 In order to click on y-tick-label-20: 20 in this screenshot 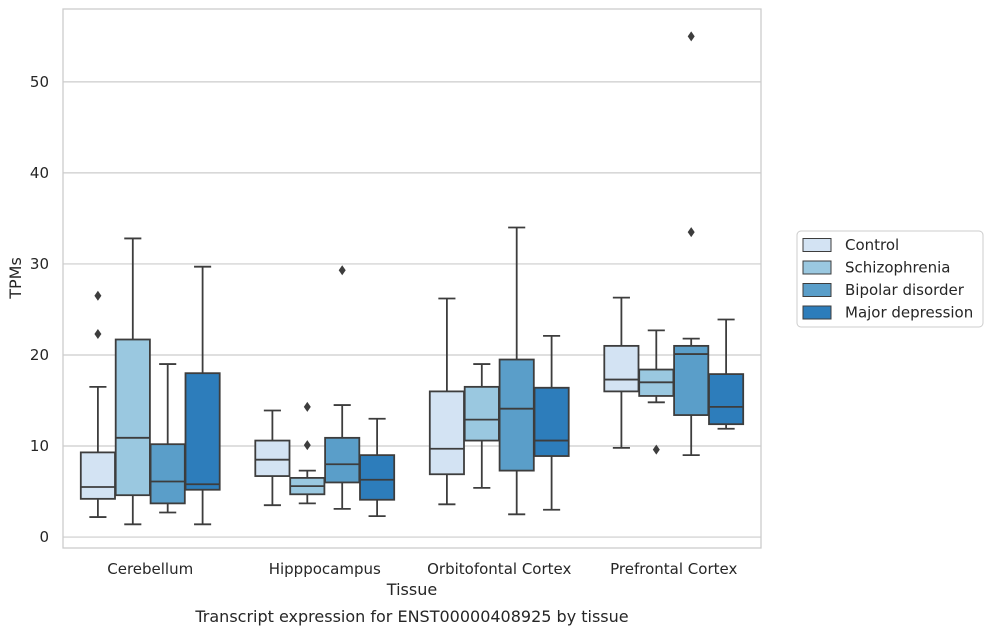, I will do `click(39, 355)`.